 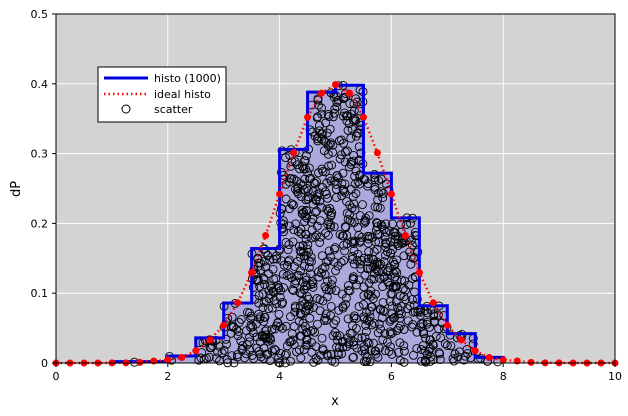 I want to click on legend-histo-label: histo (1000), so click(x=187, y=78).